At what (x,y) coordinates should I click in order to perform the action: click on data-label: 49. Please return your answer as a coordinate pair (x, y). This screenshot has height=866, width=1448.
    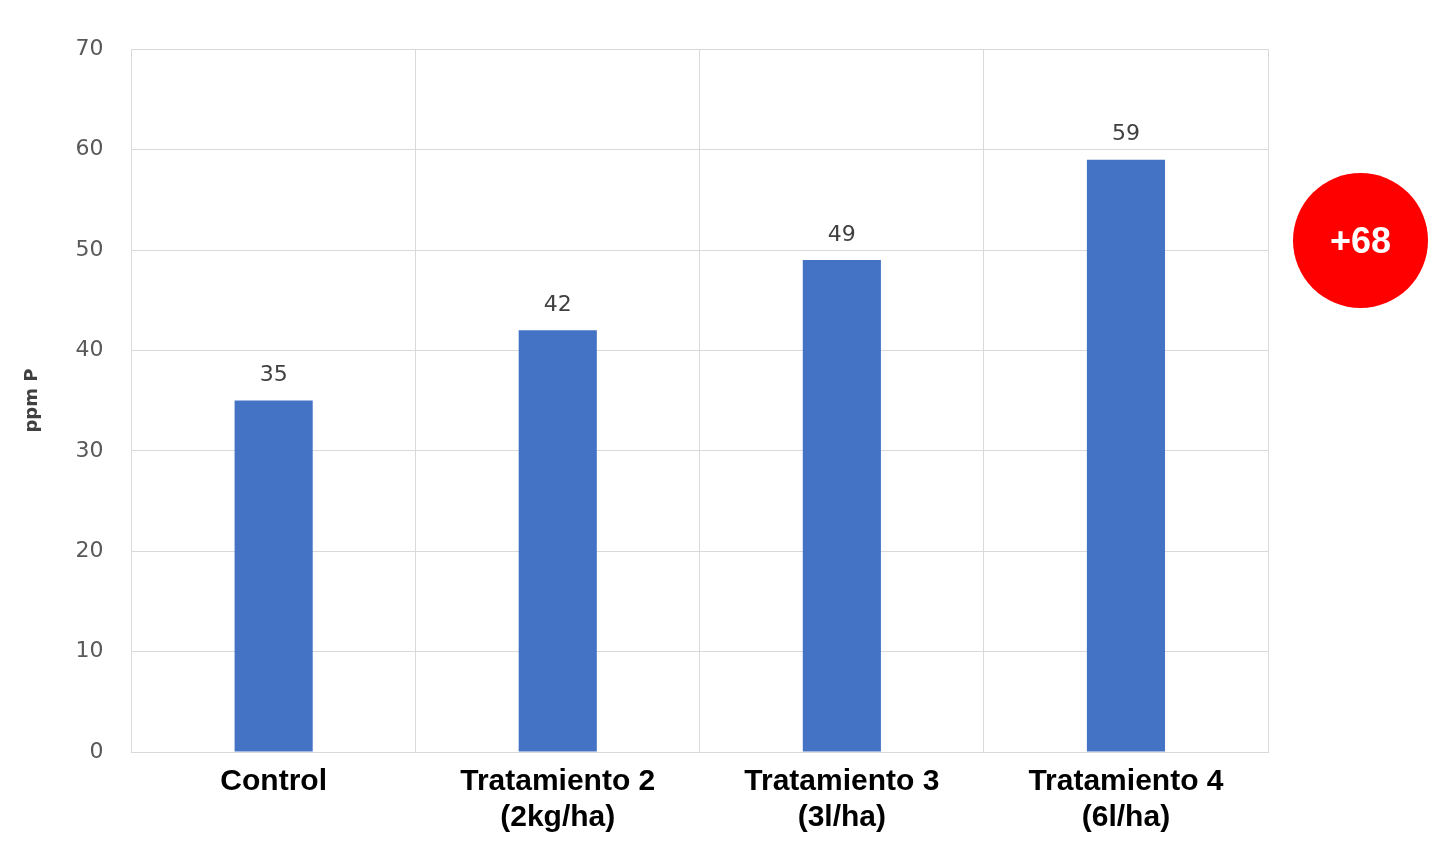
    Looking at the image, I should click on (841, 233).